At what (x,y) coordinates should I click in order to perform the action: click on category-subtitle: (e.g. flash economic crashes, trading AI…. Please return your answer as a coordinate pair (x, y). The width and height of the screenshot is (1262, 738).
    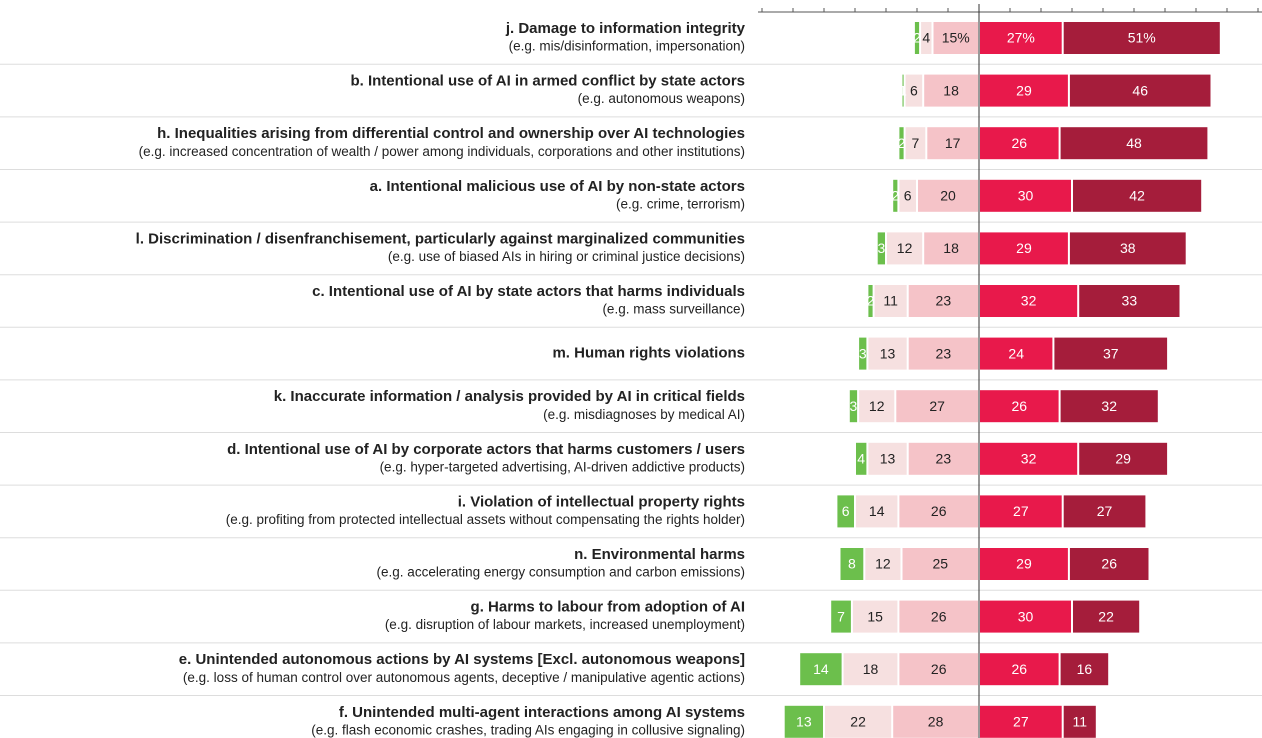
    Looking at the image, I should click on (528, 729).